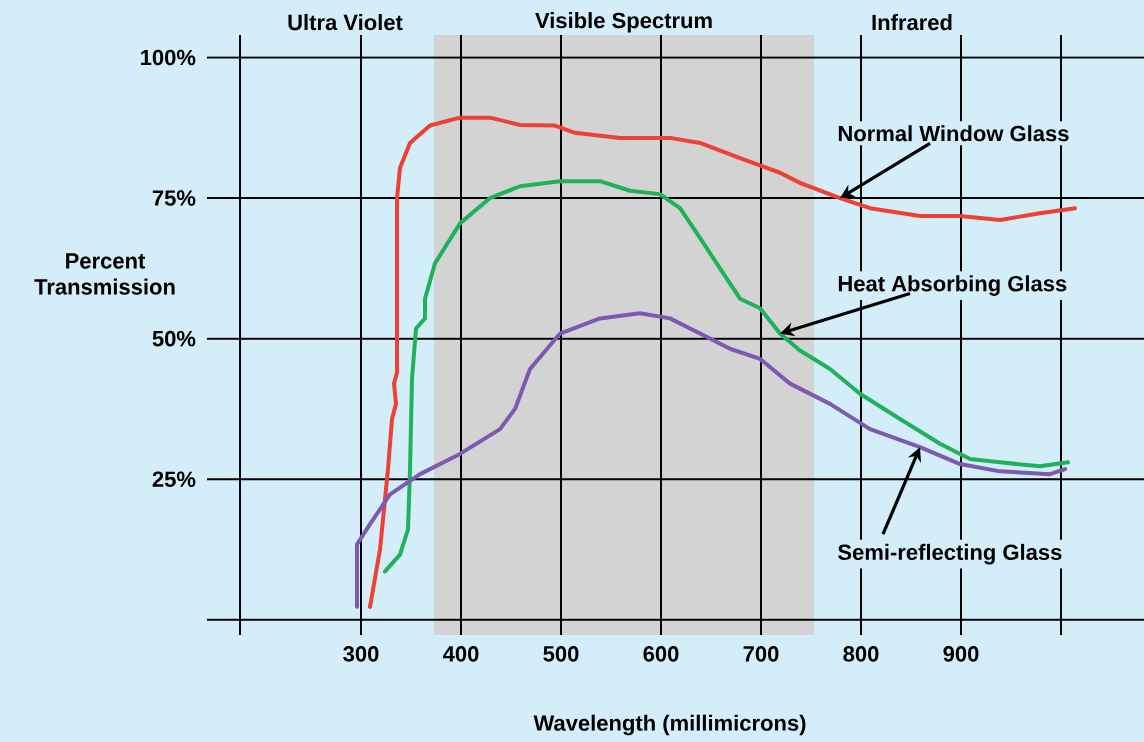 The width and height of the screenshot is (1144, 742). I want to click on annotation: Normal Window Glass, so click(953, 133).